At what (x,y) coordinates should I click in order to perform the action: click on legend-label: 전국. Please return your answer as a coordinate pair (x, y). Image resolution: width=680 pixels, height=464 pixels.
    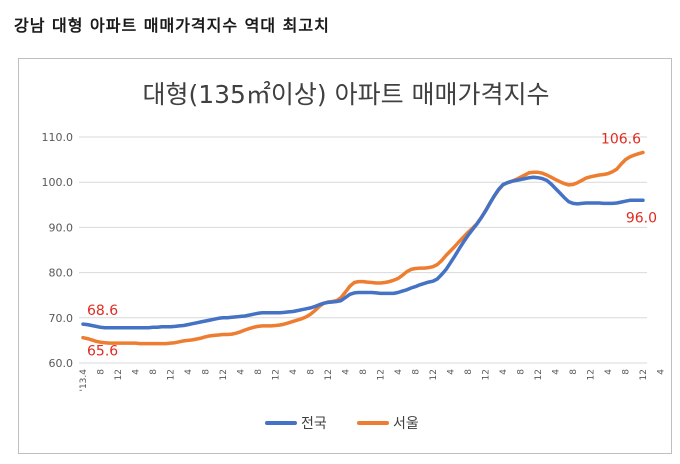
    Looking at the image, I should click on (314, 424).